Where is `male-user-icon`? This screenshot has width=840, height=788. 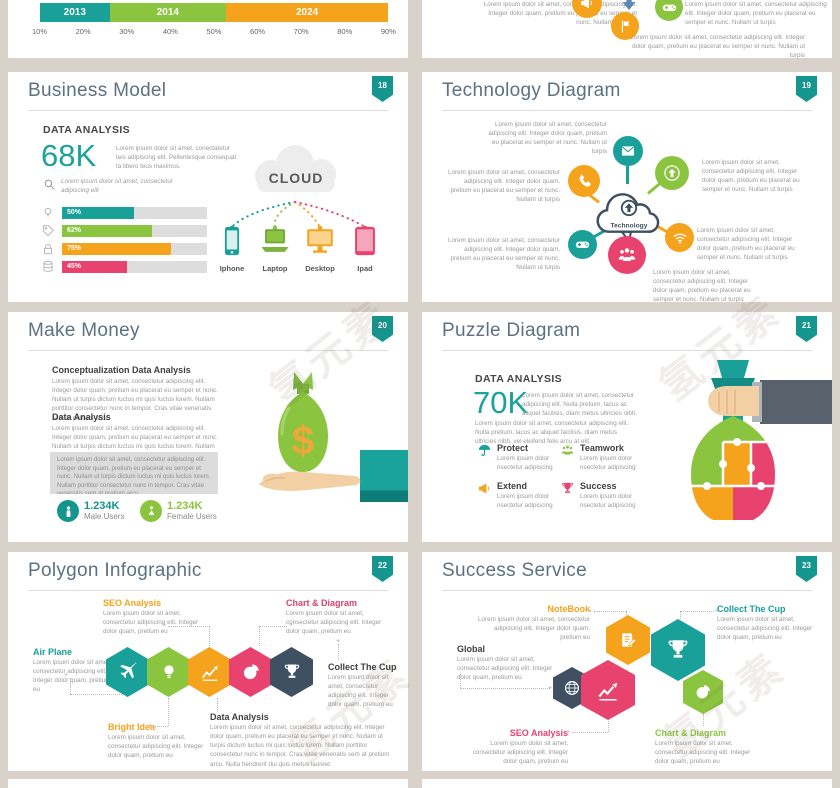
male-user-icon is located at coordinates (68, 511).